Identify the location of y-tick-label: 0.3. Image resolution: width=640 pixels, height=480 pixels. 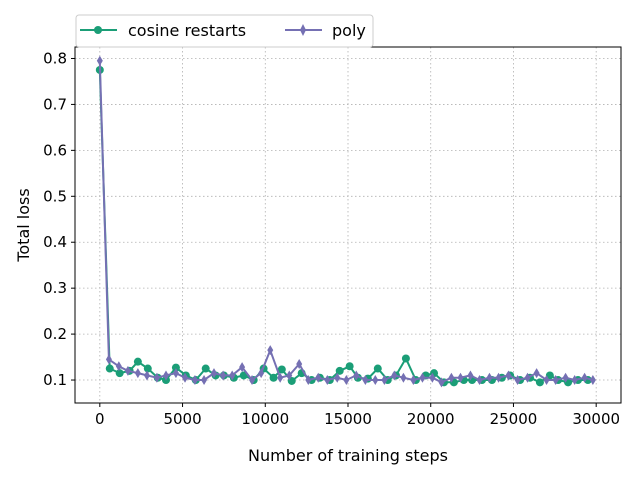
(55, 288).